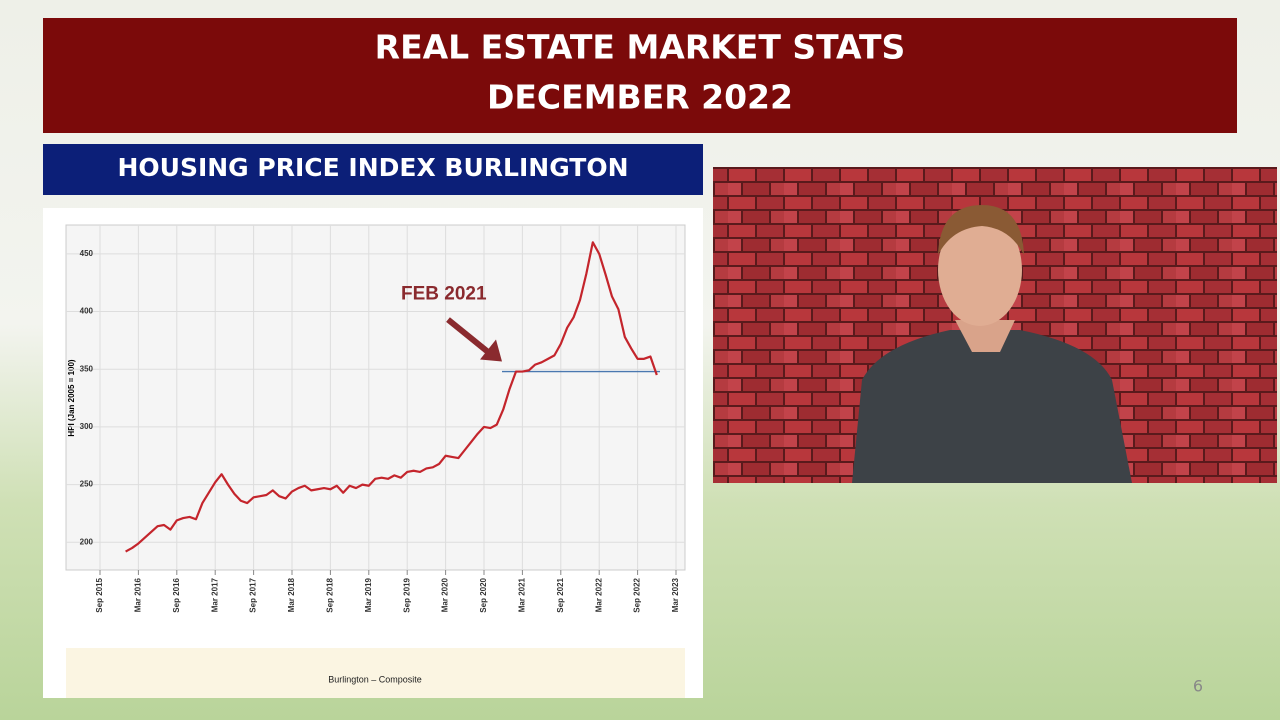 This screenshot has width=1280, height=720. What do you see at coordinates (444, 294) in the screenshot?
I see `annotation: FEB 2021` at bounding box center [444, 294].